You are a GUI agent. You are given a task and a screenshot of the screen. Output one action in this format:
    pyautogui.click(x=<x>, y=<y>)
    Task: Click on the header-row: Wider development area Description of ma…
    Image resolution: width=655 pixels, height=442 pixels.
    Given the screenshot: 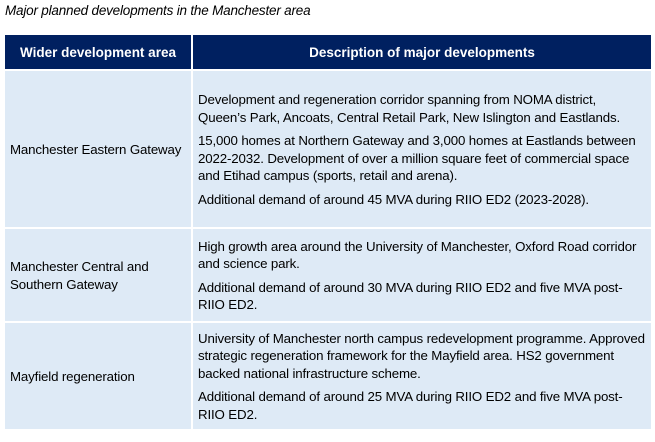 What is the action you would take?
    pyautogui.click(x=328, y=52)
    